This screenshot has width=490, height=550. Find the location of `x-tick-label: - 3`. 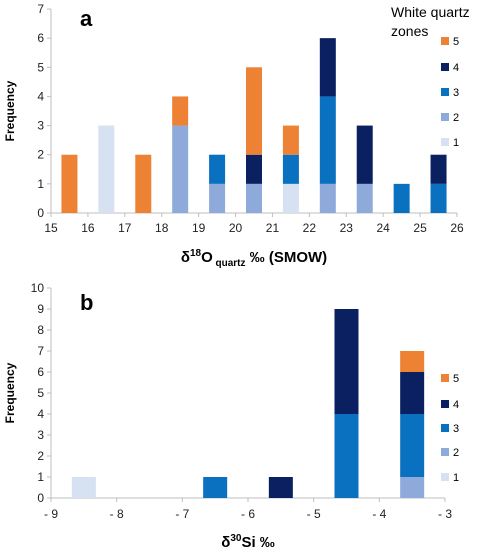

x-tick-label: - 3 is located at coordinates (445, 514).